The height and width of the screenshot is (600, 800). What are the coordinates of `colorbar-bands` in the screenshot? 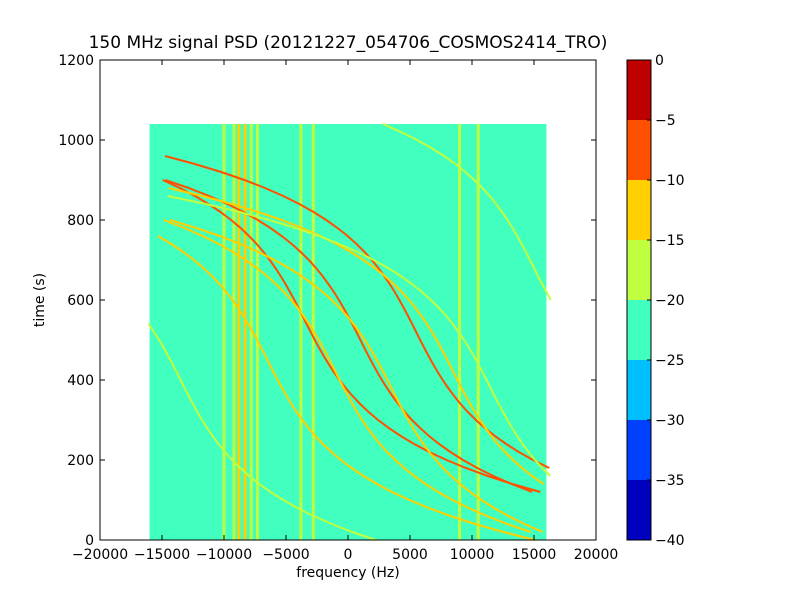 It's located at (639, 300).